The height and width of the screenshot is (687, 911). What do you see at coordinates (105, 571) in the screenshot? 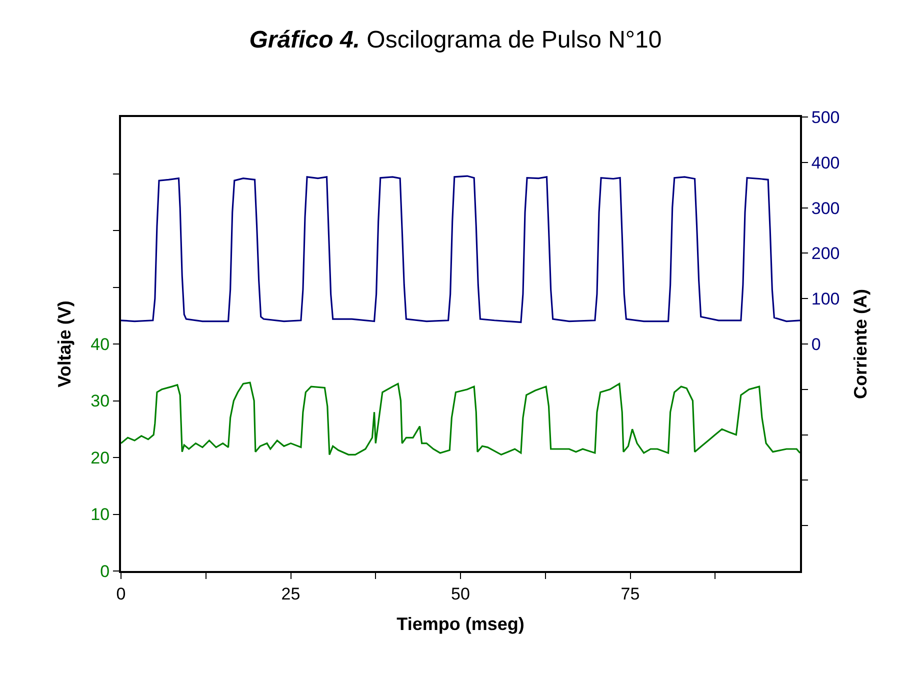
I see `y-tick-label: 0` at bounding box center [105, 571].